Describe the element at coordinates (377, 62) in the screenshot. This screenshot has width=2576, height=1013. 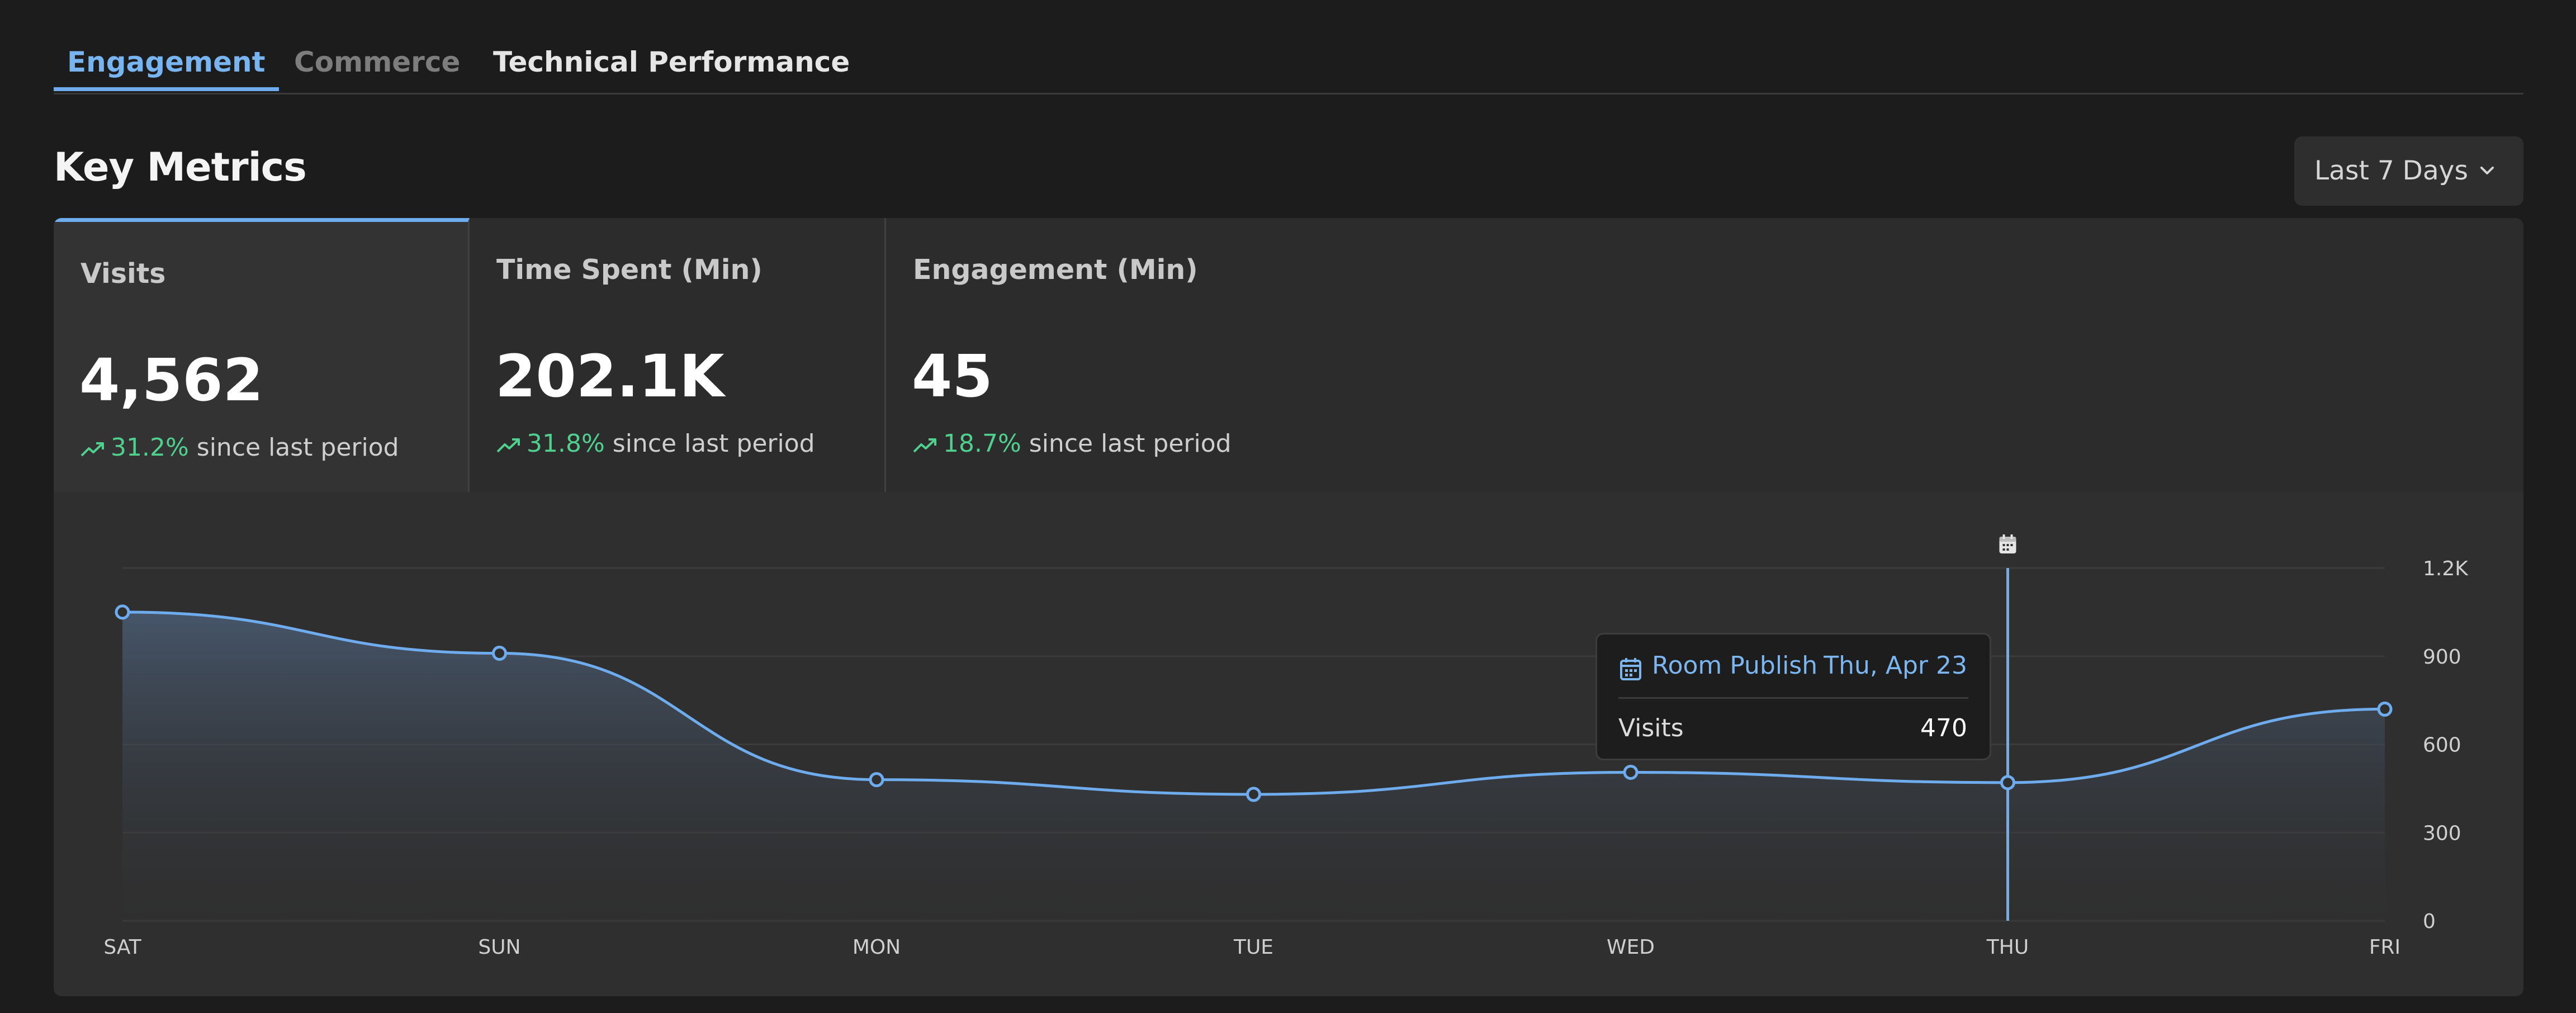
I see `tab-commerce: Commerce` at that location.